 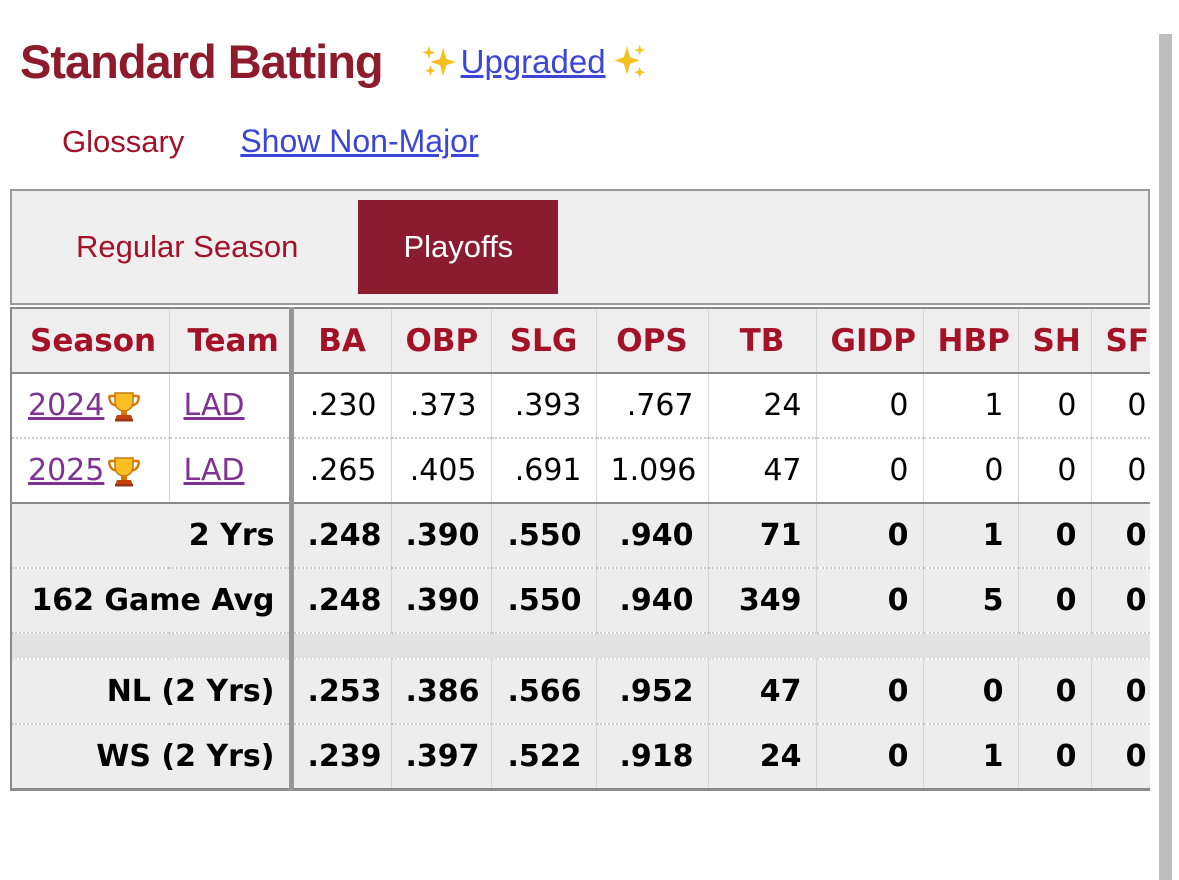 What do you see at coordinates (652, 341) in the screenshot?
I see `col-header-ops: OPS` at bounding box center [652, 341].